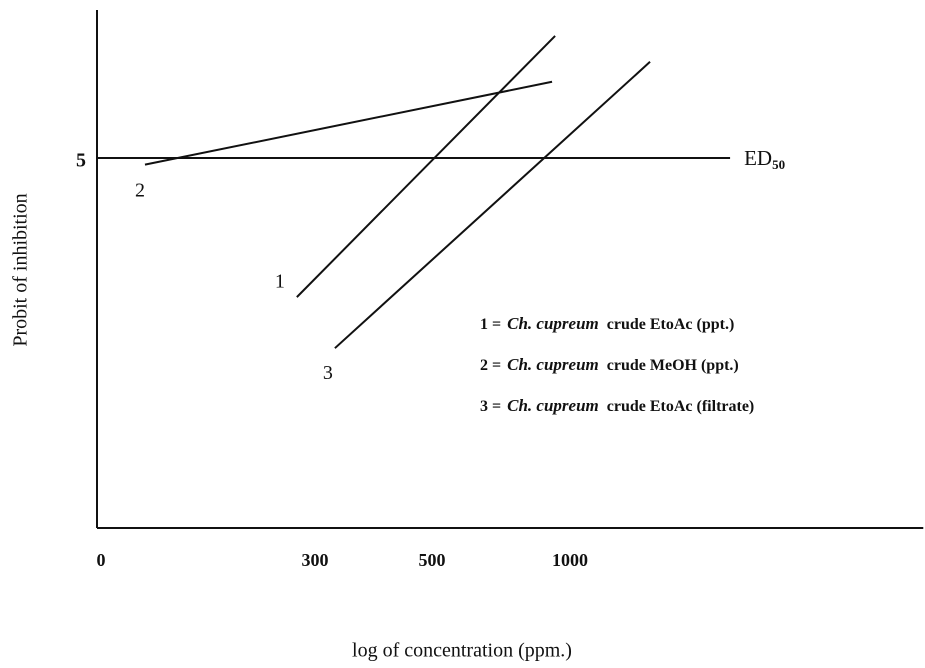 This screenshot has width=925, height=668. Describe the element at coordinates (140, 190) in the screenshot. I see `line-label: 2` at that location.